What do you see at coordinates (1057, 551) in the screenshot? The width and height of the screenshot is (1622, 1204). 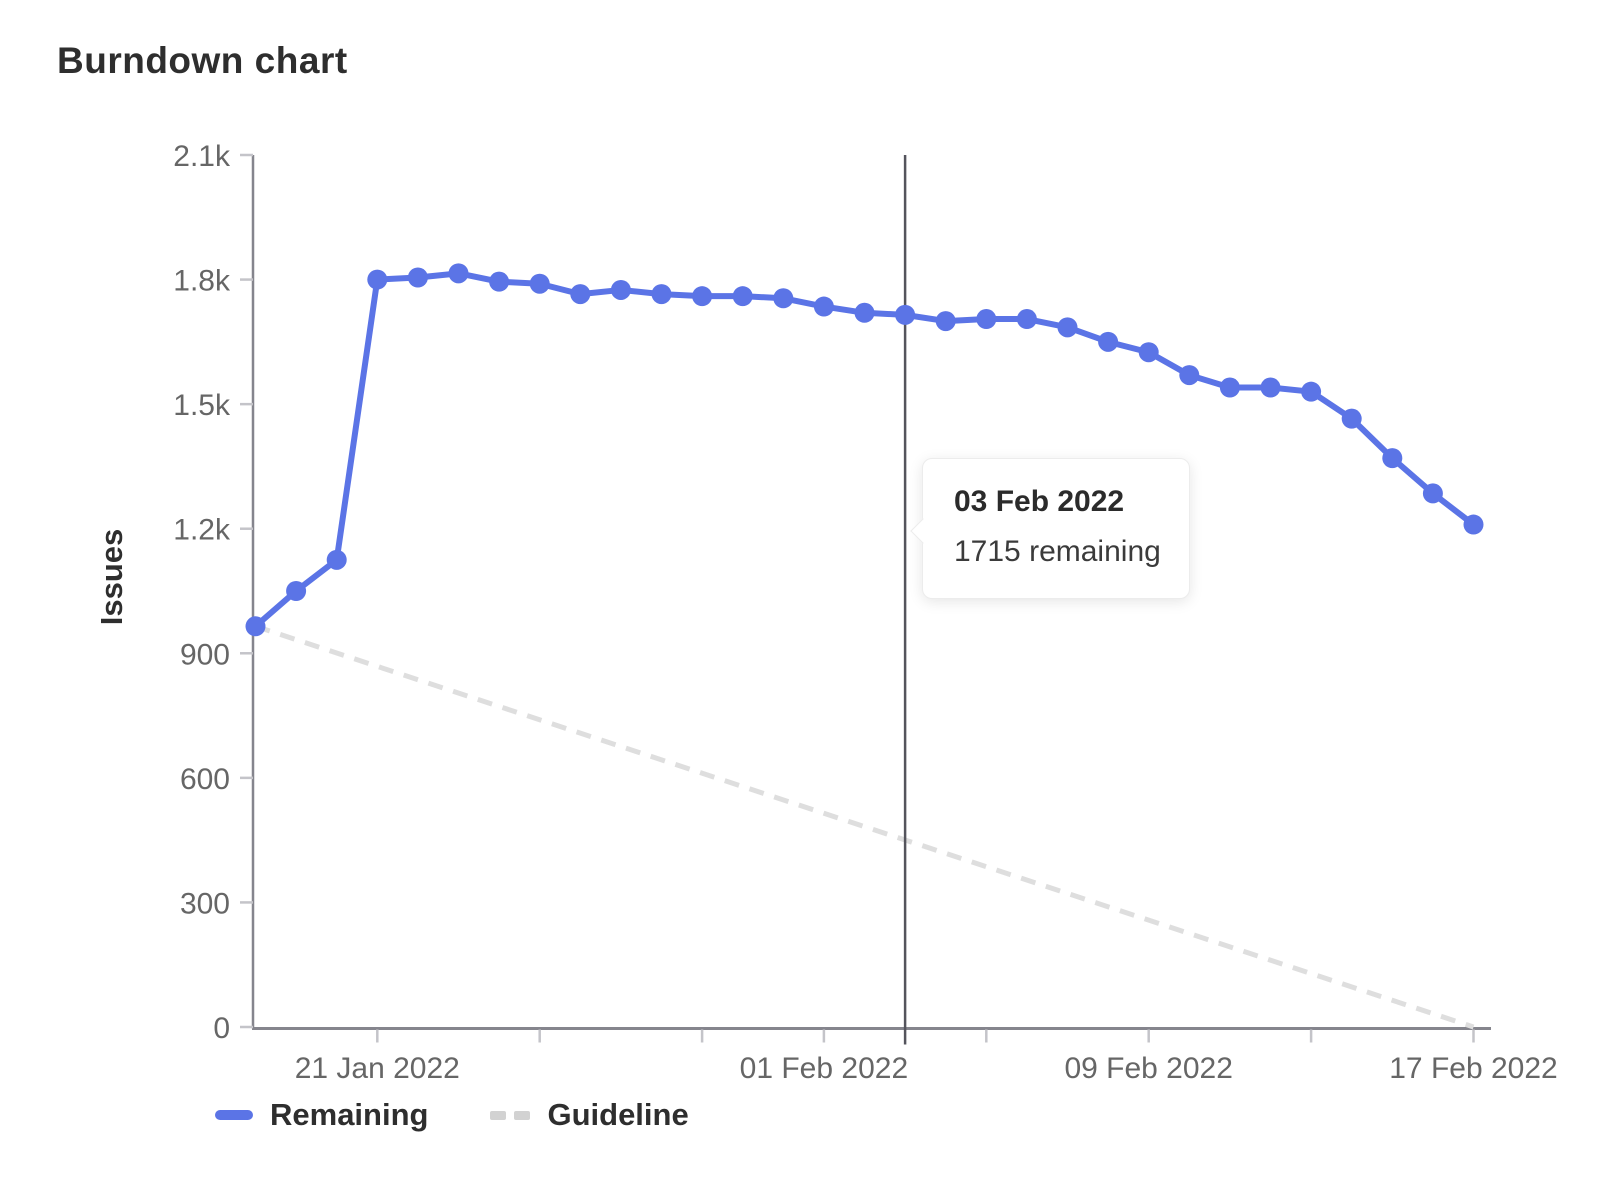 I see `tooltip-value: 1715 remaining` at bounding box center [1057, 551].